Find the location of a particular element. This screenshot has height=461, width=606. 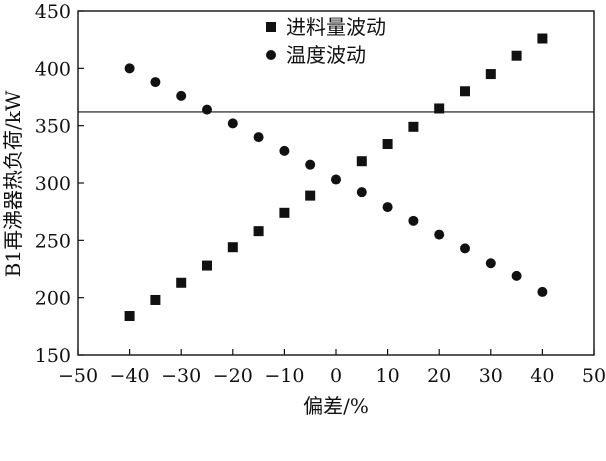

x-tick-label: −20 is located at coordinates (233, 376).